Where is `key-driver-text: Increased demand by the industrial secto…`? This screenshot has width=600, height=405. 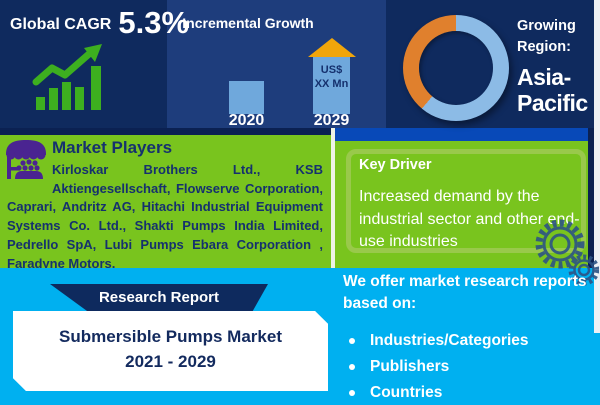 key-driver-text: Increased demand by the industrial secto… is located at coordinates (469, 219).